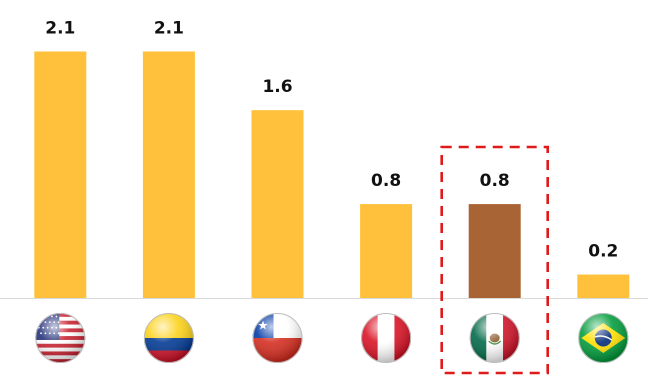 The width and height of the screenshot is (648, 375). I want to click on bar-brazil, so click(603, 286).